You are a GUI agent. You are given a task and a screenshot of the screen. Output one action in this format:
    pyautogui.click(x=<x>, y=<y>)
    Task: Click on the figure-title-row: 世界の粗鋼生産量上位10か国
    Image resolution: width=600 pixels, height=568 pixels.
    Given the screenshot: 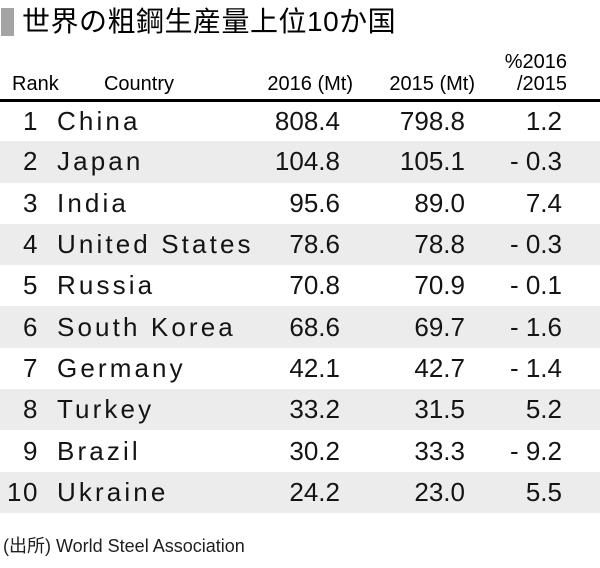 What is the action you would take?
    pyautogui.click(x=300, y=22)
    